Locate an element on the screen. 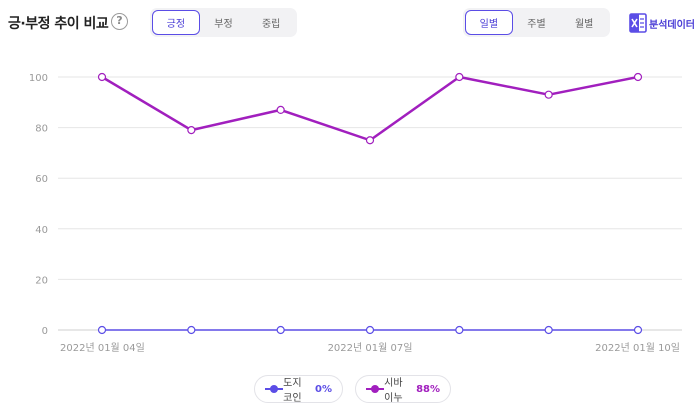 This screenshot has width=700, height=418. legend-label: 도지코인 is located at coordinates (292, 391).